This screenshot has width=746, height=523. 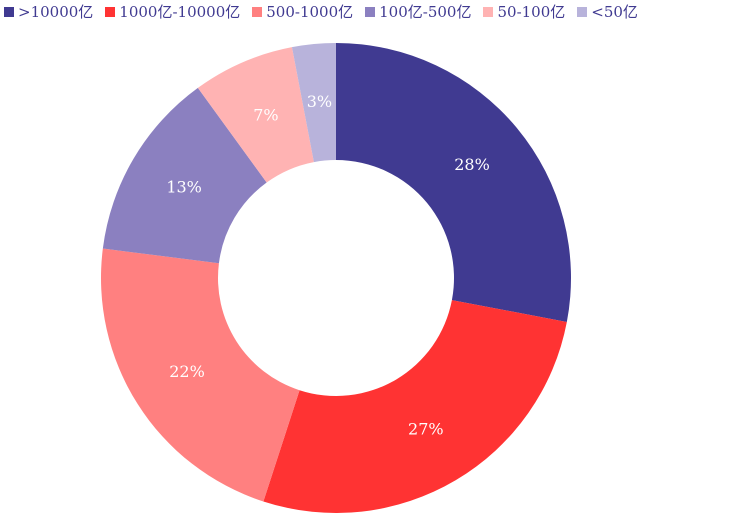 I want to click on legend-item-500-1000: 500-1000亿, so click(x=302, y=12).